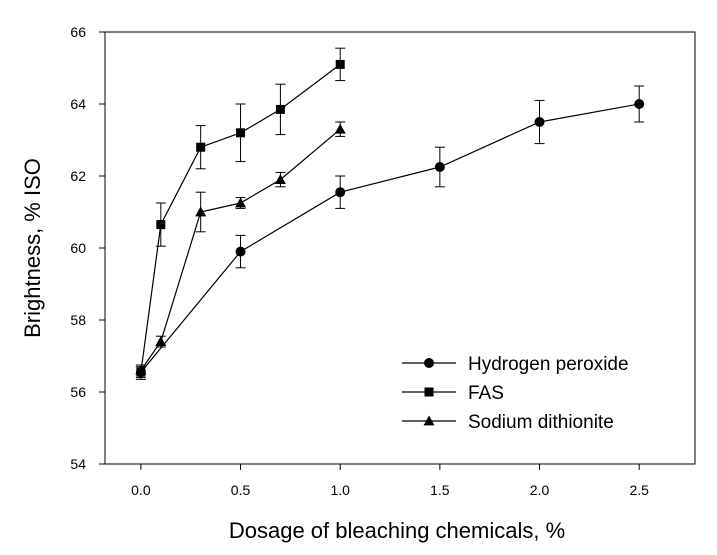 Image resolution: width=717 pixels, height=555 pixels. I want to click on x-axis-title: Dosage of bleaching chemicals, %, so click(397, 530).